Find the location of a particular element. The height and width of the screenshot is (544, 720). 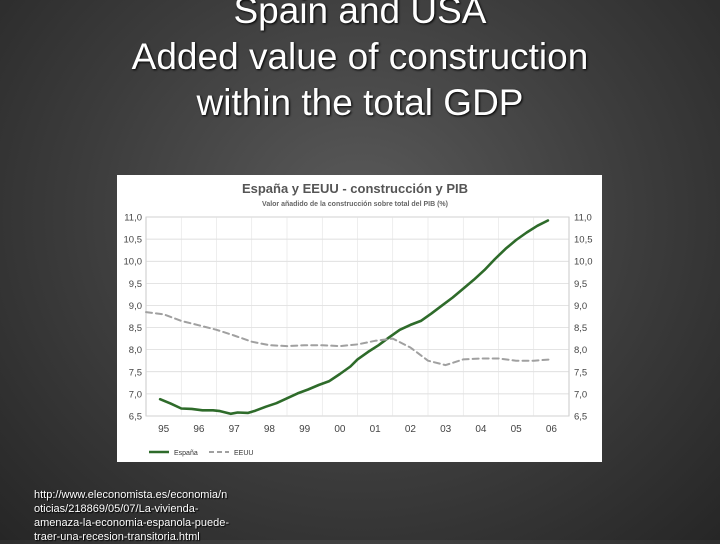

x-tick-label: 98 is located at coordinates (270, 429).